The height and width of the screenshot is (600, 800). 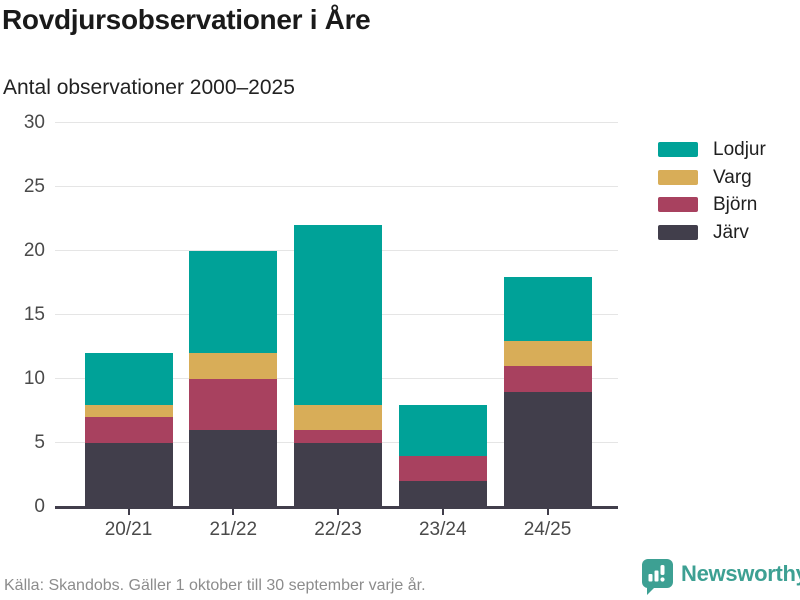 I want to click on brand-logo: Newsworthy, so click(x=721, y=577).